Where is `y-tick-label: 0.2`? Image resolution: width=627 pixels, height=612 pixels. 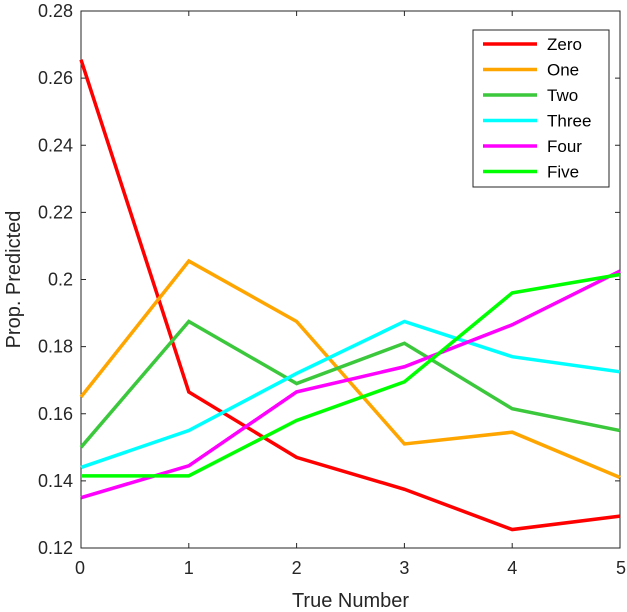 y-tick-label: 0.2 is located at coordinates (60, 280).